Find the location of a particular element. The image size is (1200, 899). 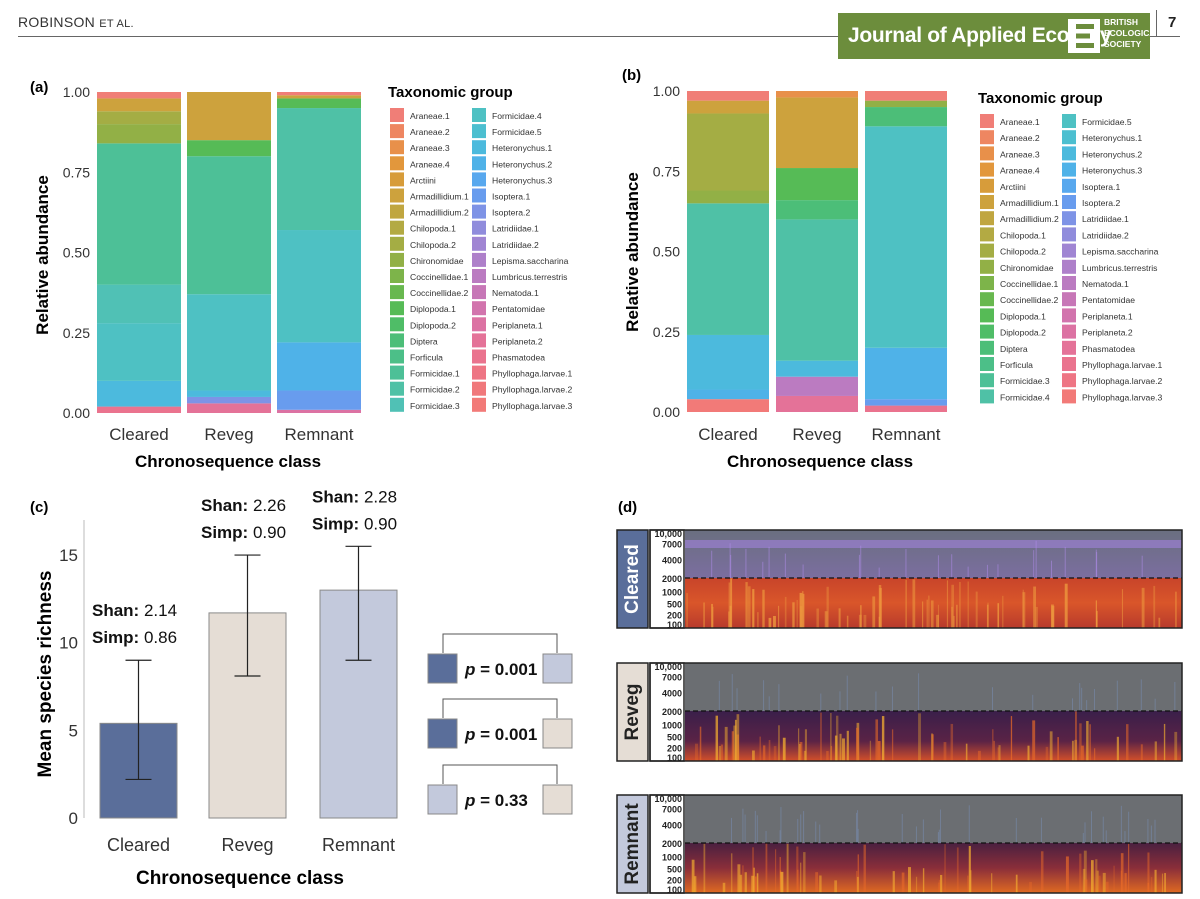

comparison-swatch-left is located at coordinates (442, 799).